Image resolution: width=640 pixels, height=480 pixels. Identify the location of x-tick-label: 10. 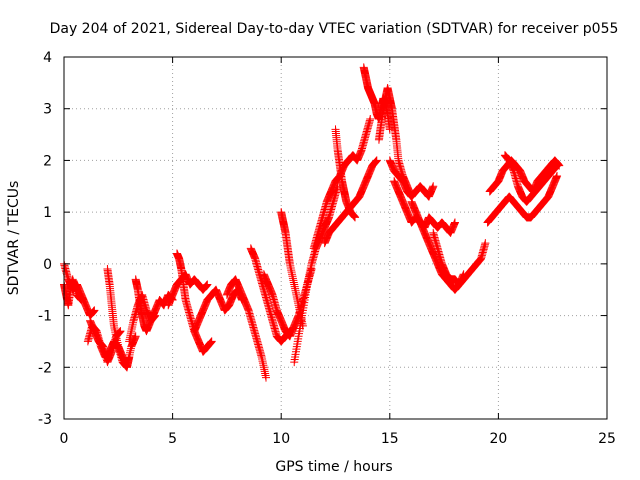
(281, 439).